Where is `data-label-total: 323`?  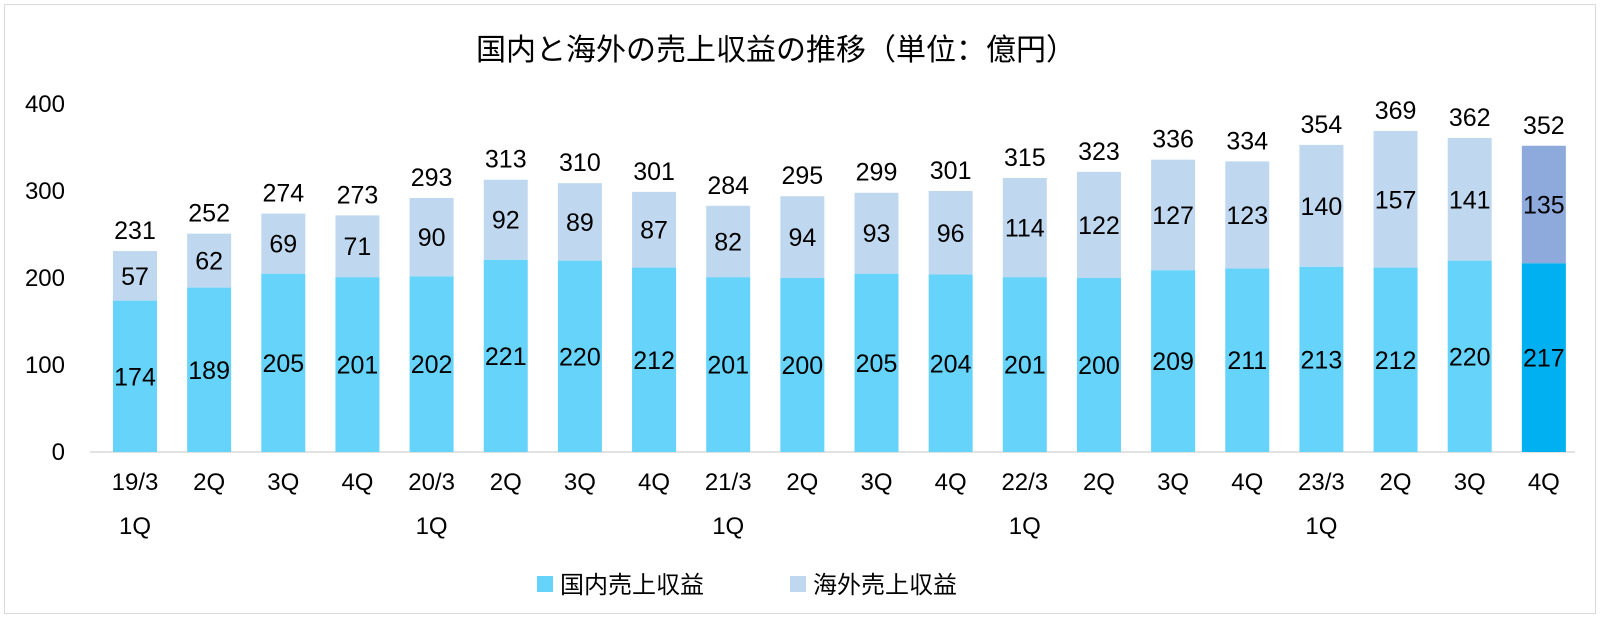 data-label-total: 323 is located at coordinates (1099, 152).